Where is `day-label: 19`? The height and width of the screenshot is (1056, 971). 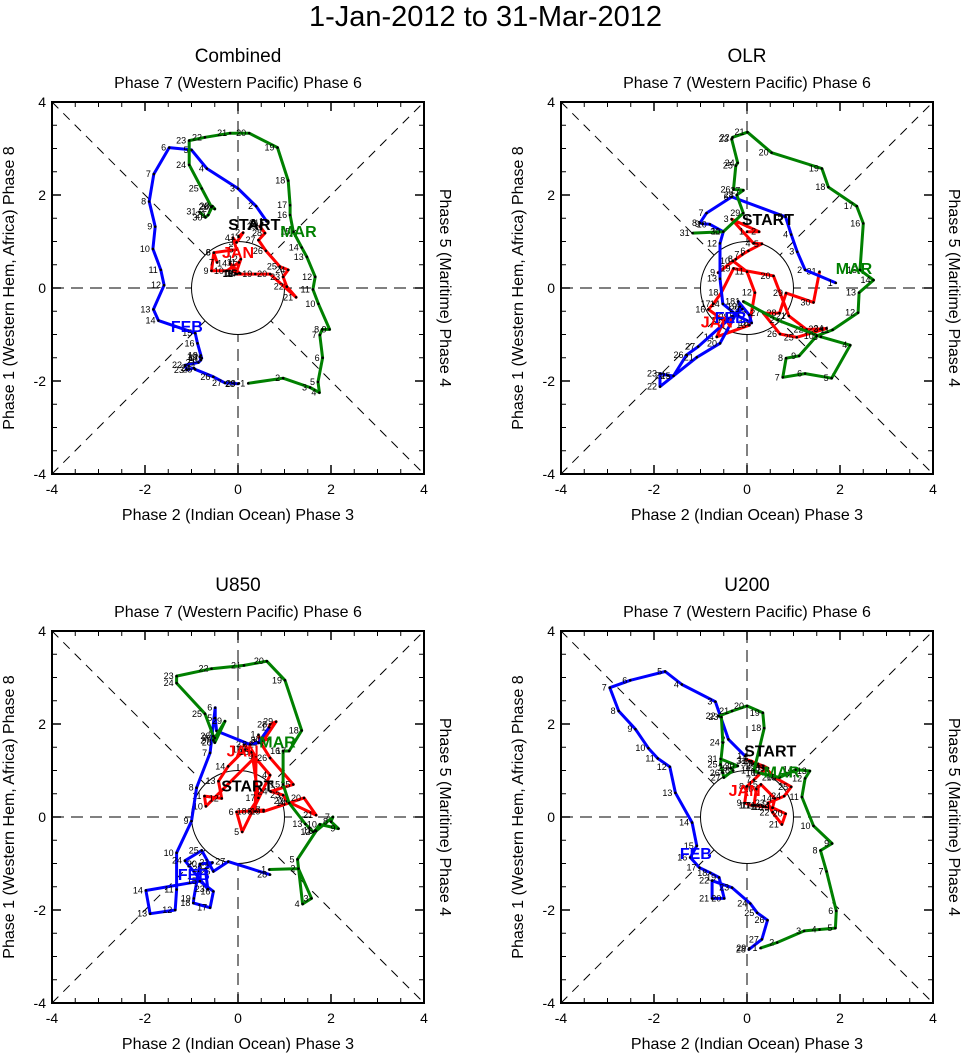
day-label: 19 is located at coordinates (270, 148).